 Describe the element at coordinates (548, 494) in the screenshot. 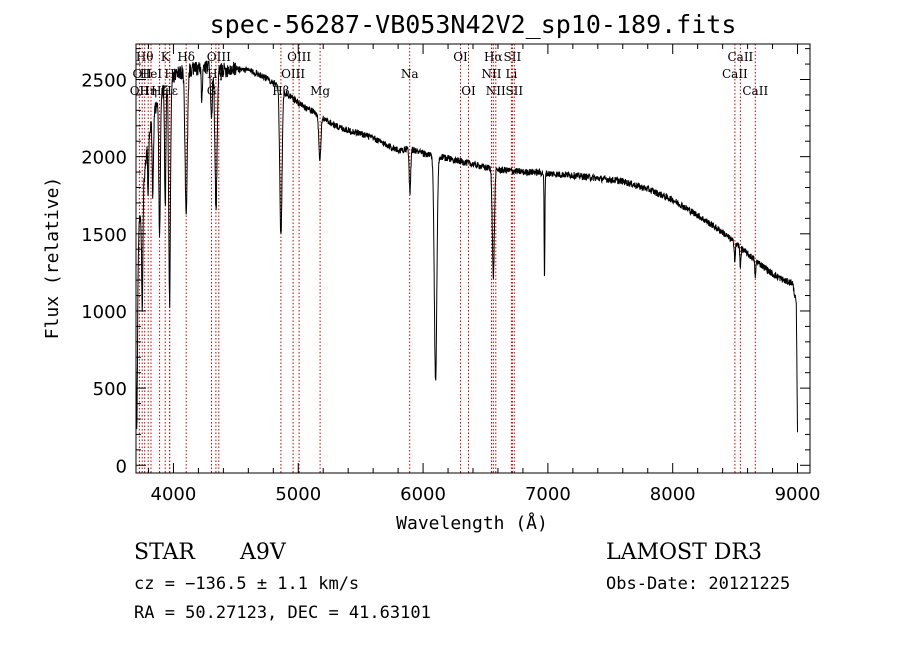

I see `x-tick-label: 7000` at that location.